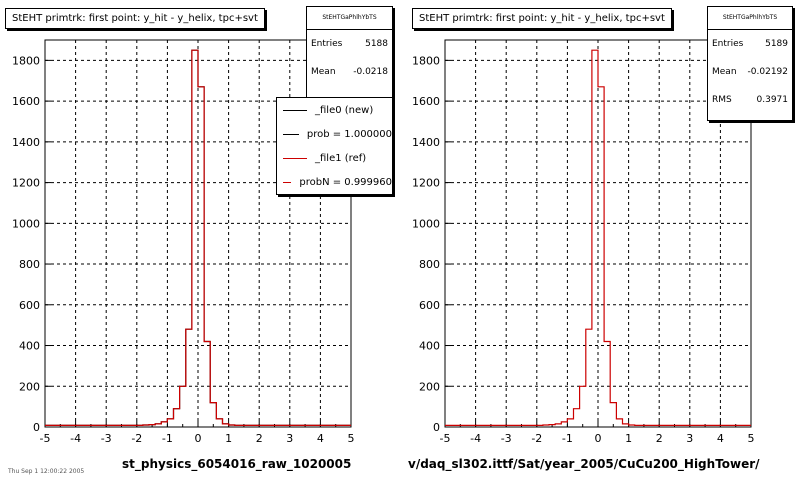  I want to click on panel2-x-tick-label: 1, so click(628, 438).